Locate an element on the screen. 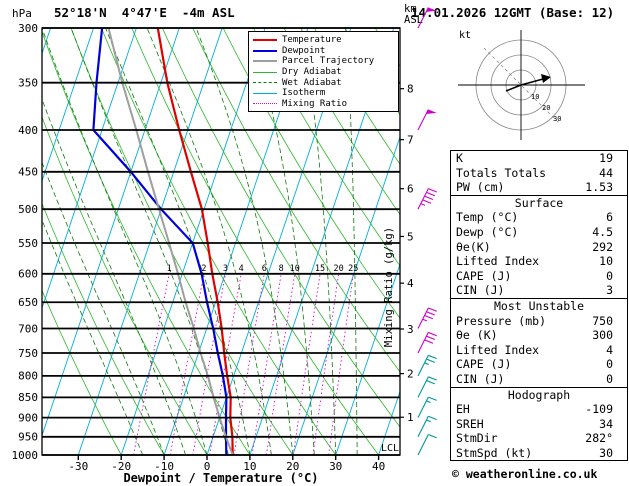 This screenshot has height=486, width=629. pressure-tick-label: 700 is located at coordinates (28, 328).